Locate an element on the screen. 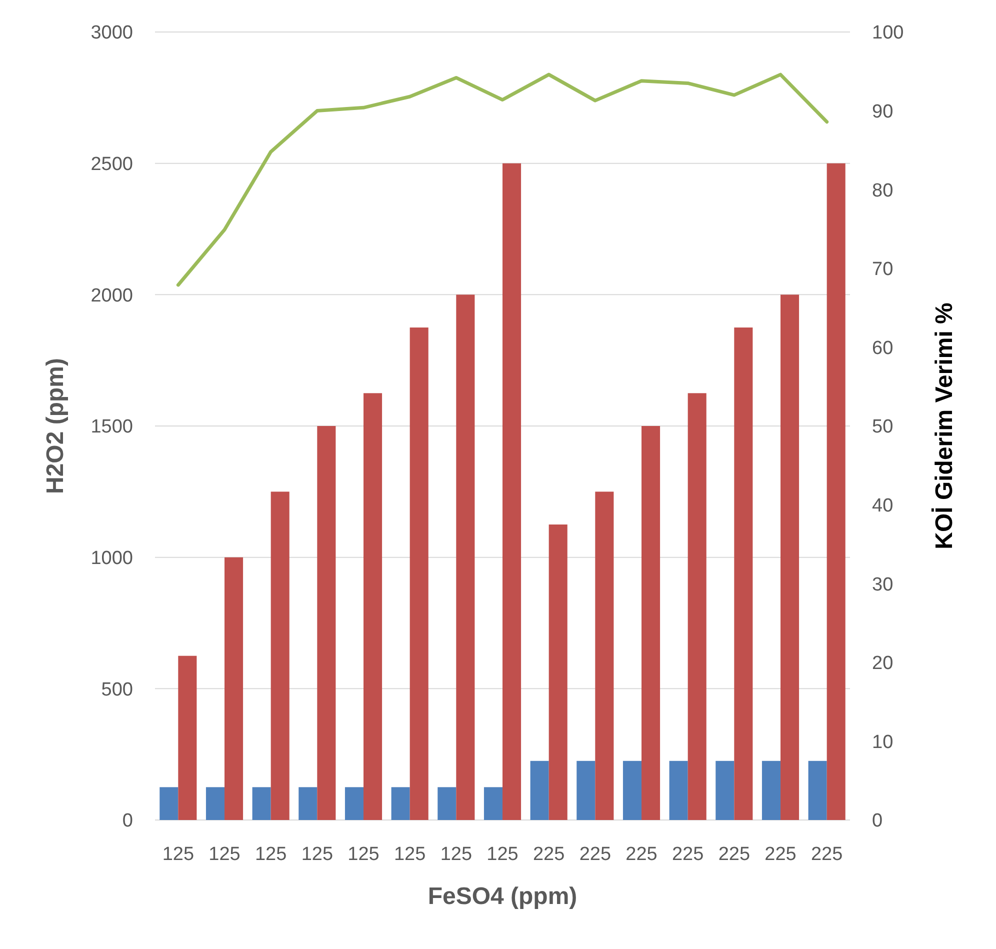  y2-tick-label: 10 is located at coordinates (883, 742).